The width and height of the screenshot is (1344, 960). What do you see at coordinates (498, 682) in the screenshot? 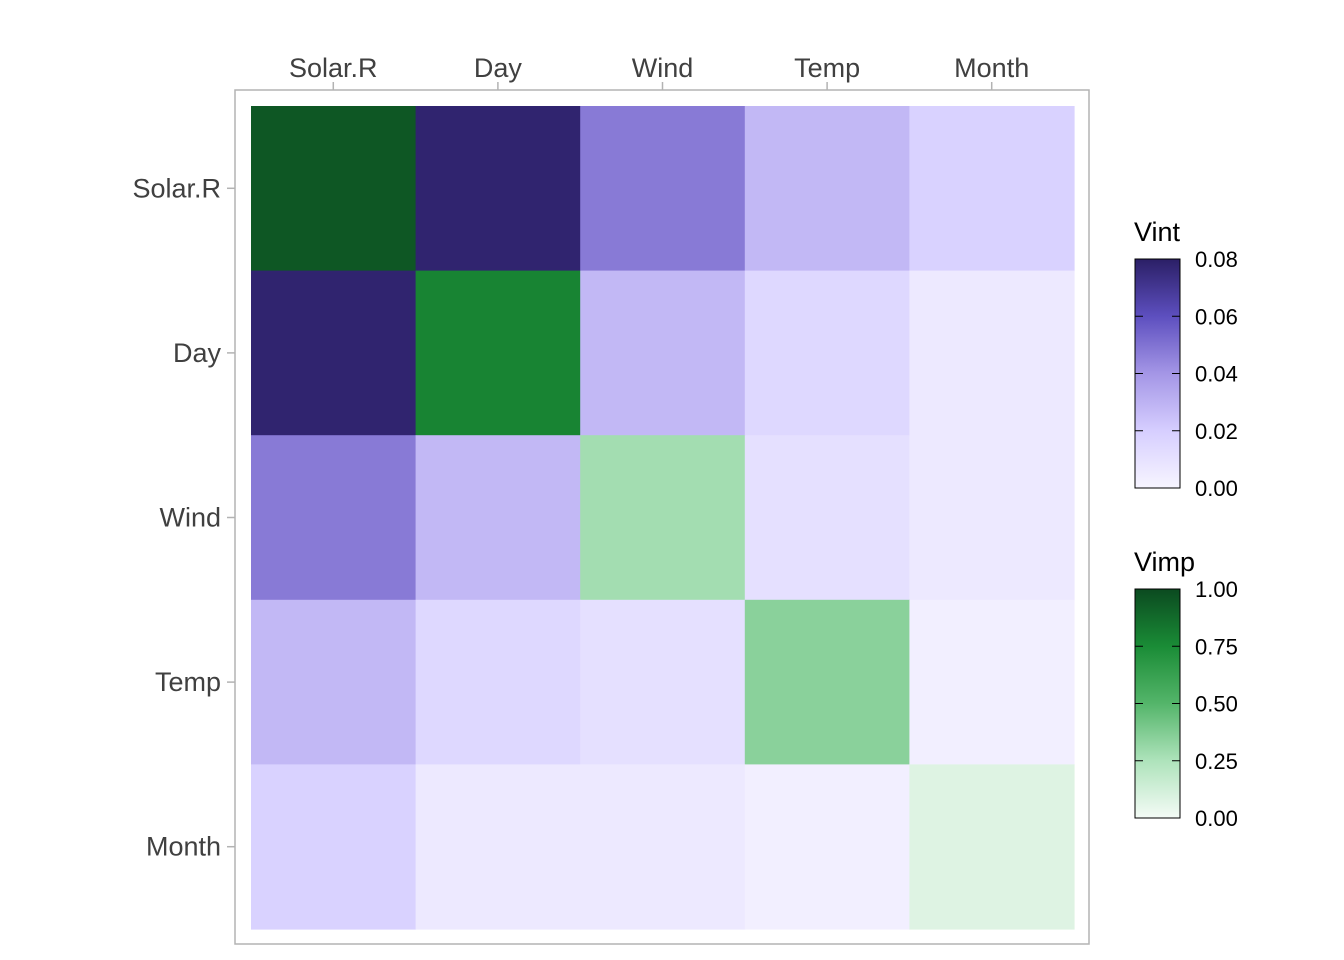
I see `cell-temp-day` at bounding box center [498, 682].